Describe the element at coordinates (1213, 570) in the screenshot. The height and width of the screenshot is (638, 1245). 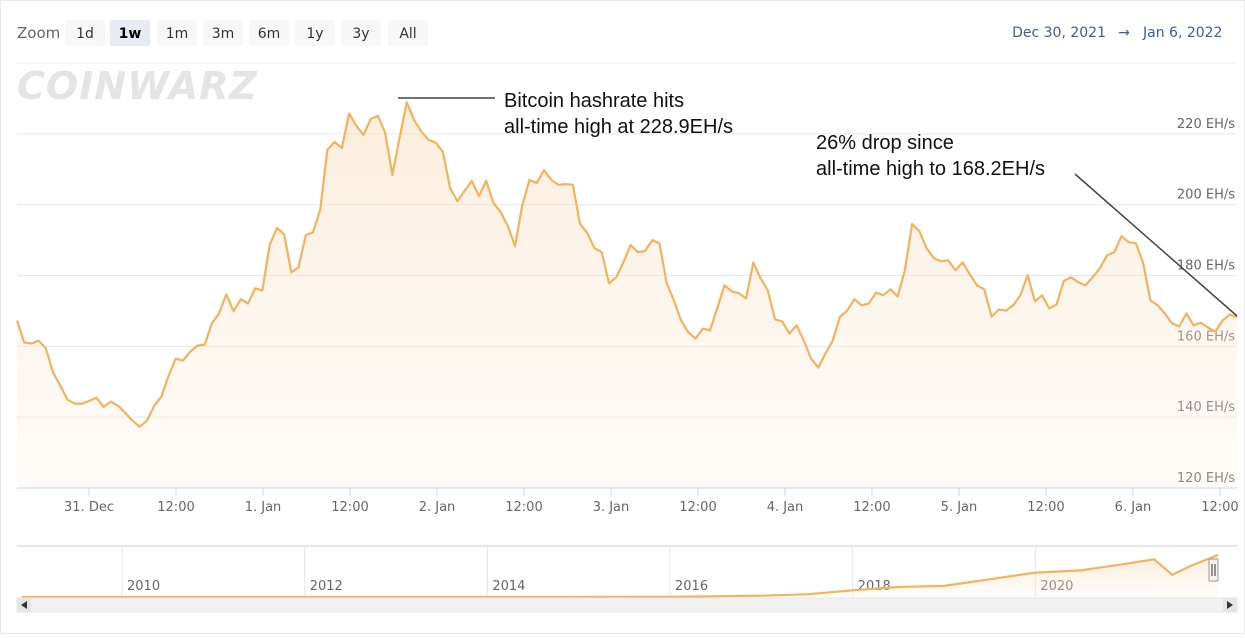
I see `navigator-handle` at that location.